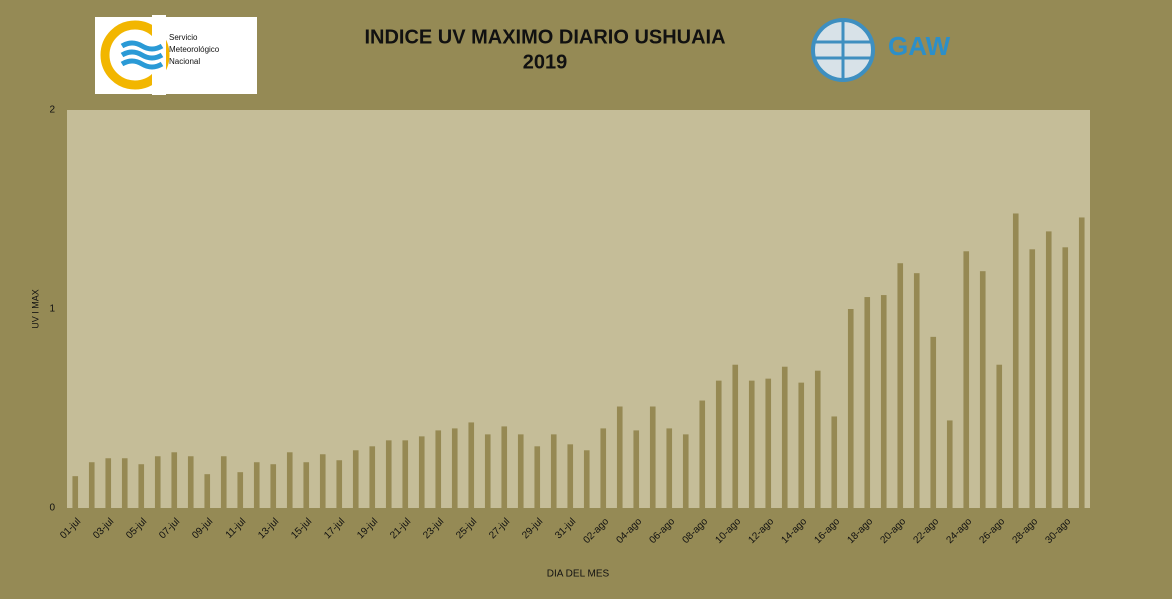 Image resolution: width=1172 pixels, height=599 pixels. I want to click on gaw-text: GAW, so click(919, 46).